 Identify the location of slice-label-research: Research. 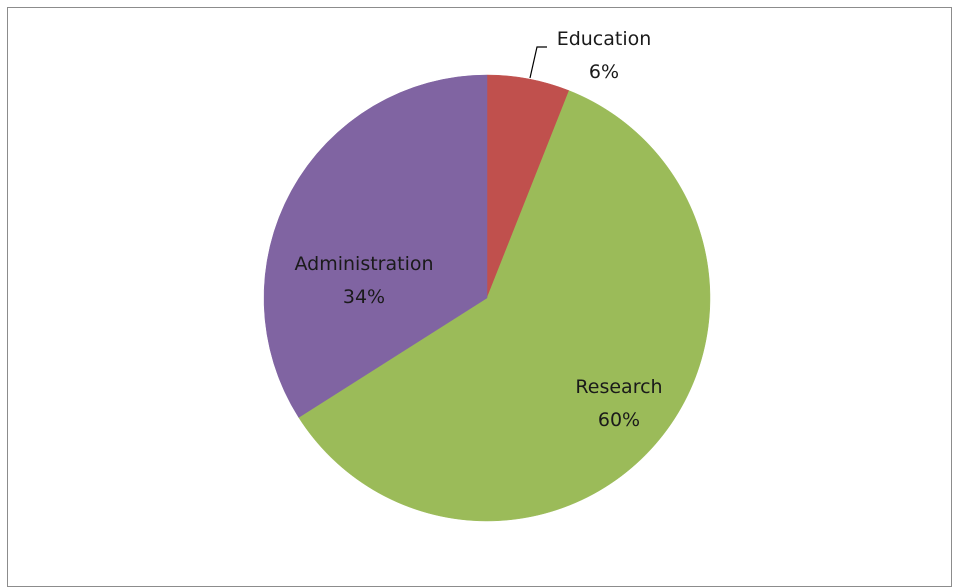
(618, 387).